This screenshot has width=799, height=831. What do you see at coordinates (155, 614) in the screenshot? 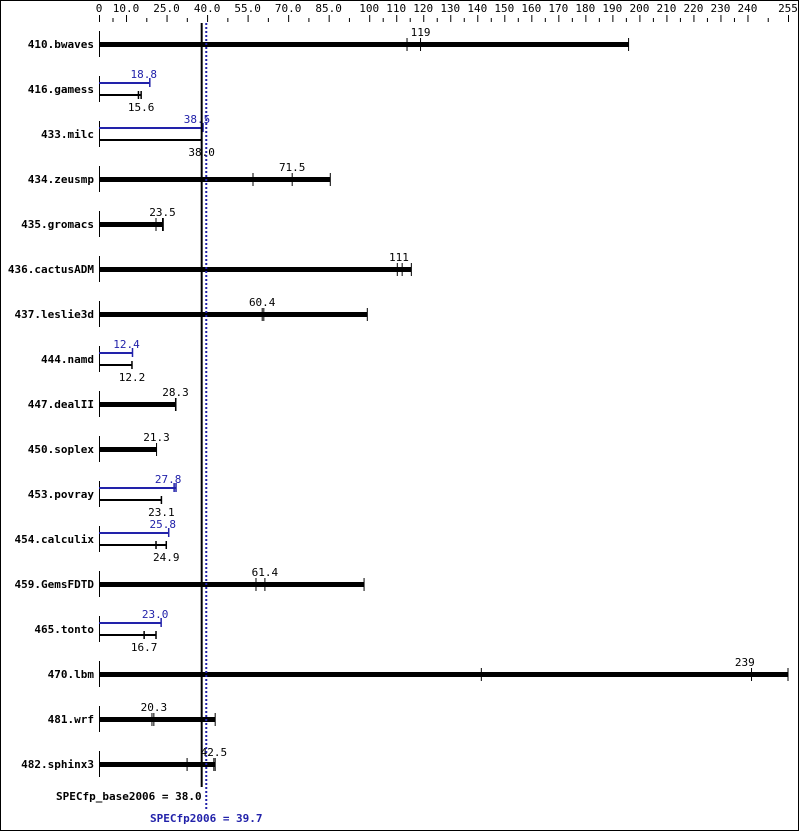
I see `peak-value-label: 23.0` at bounding box center [155, 614].